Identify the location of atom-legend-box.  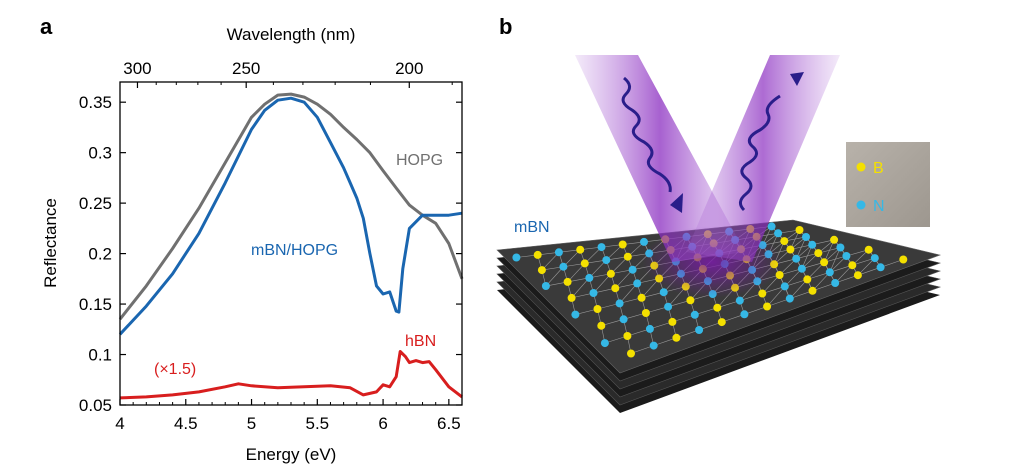
(888, 184).